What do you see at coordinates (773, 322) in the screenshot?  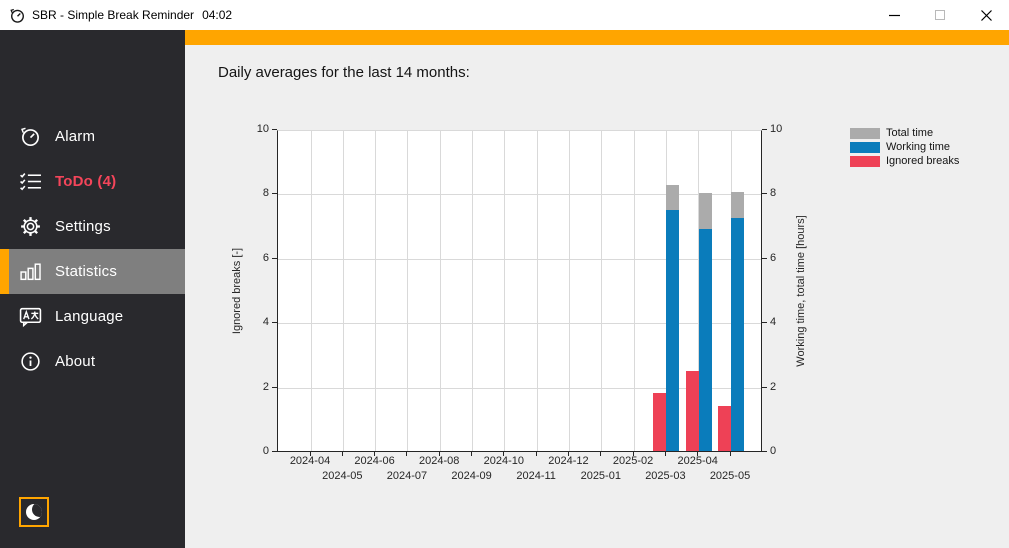 I see `right-axis-tick-label: 4` at bounding box center [773, 322].